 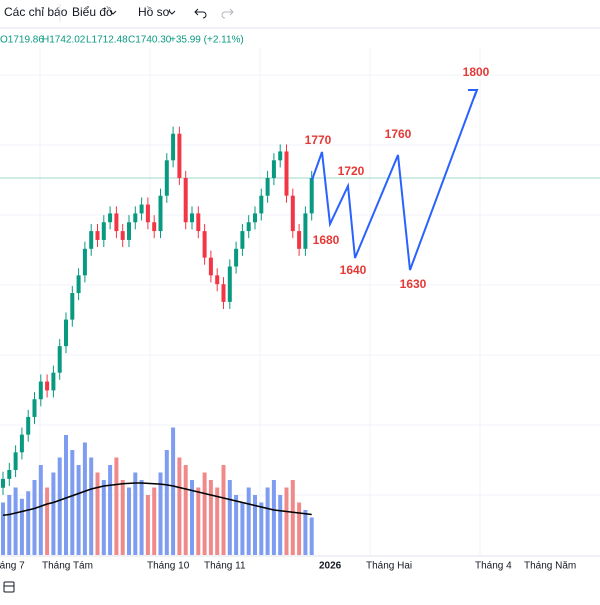 I want to click on annotation: 1800, so click(x=476, y=72).